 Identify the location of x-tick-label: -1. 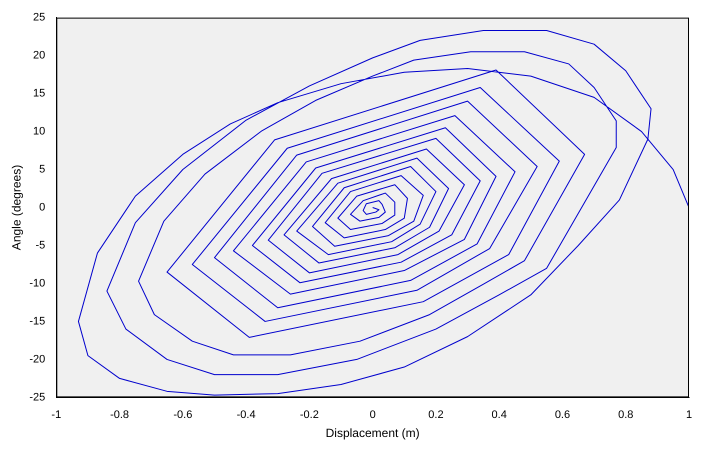
(56, 415).